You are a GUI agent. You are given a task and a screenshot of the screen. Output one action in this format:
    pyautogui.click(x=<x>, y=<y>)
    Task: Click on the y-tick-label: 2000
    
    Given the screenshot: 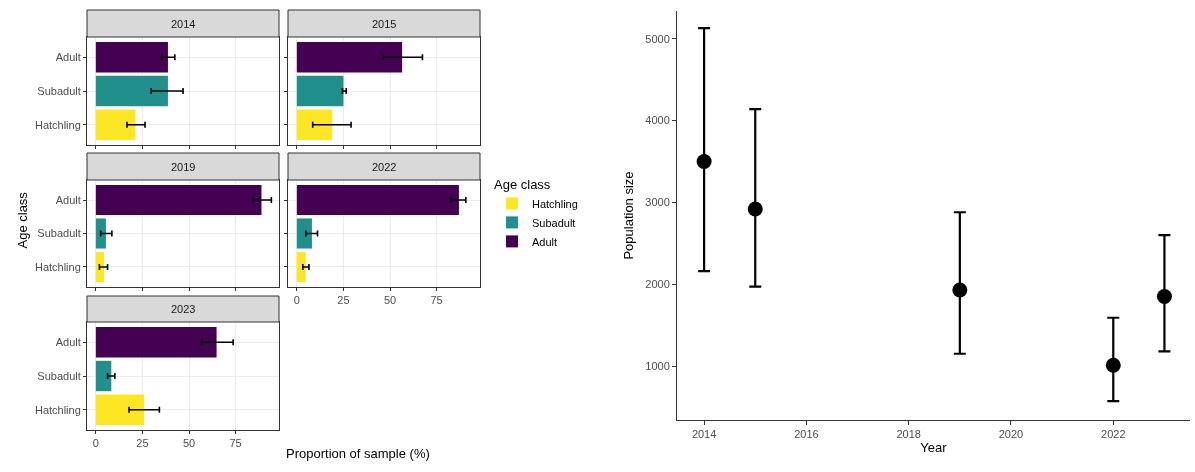 What is the action you would take?
    pyautogui.click(x=657, y=284)
    